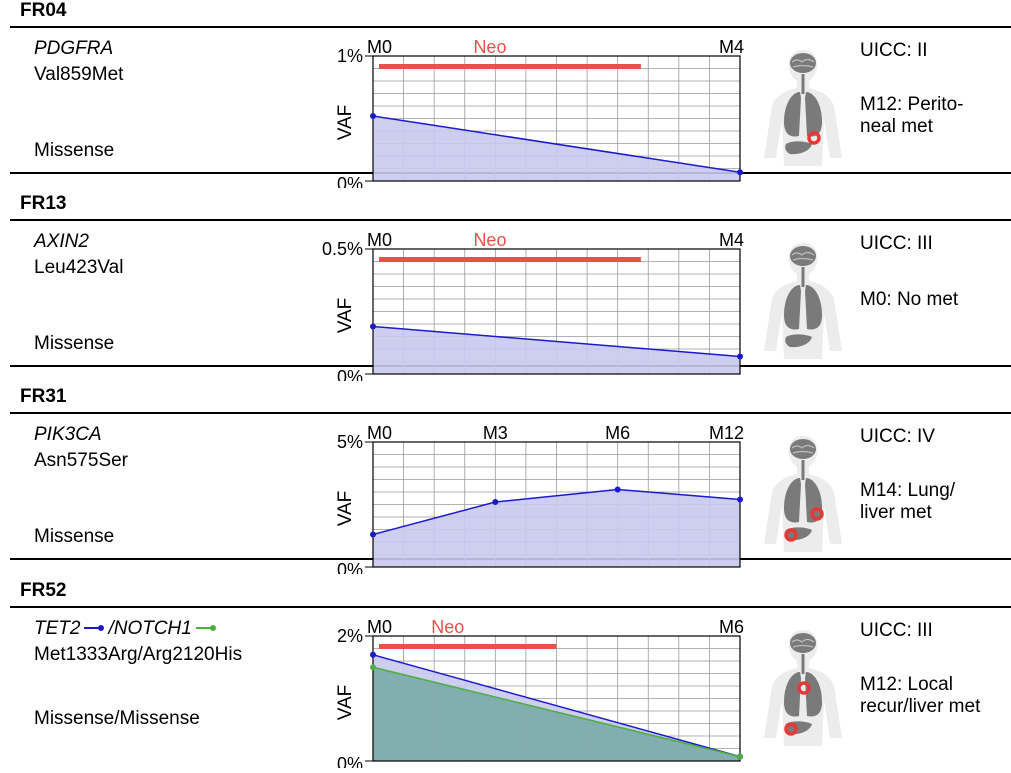 This screenshot has height=773, width=1011. What do you see at coordinates (117, 718) in the screenshot?
I see `mutation-type: Missense/Missense` at bounding box center [117, 718].